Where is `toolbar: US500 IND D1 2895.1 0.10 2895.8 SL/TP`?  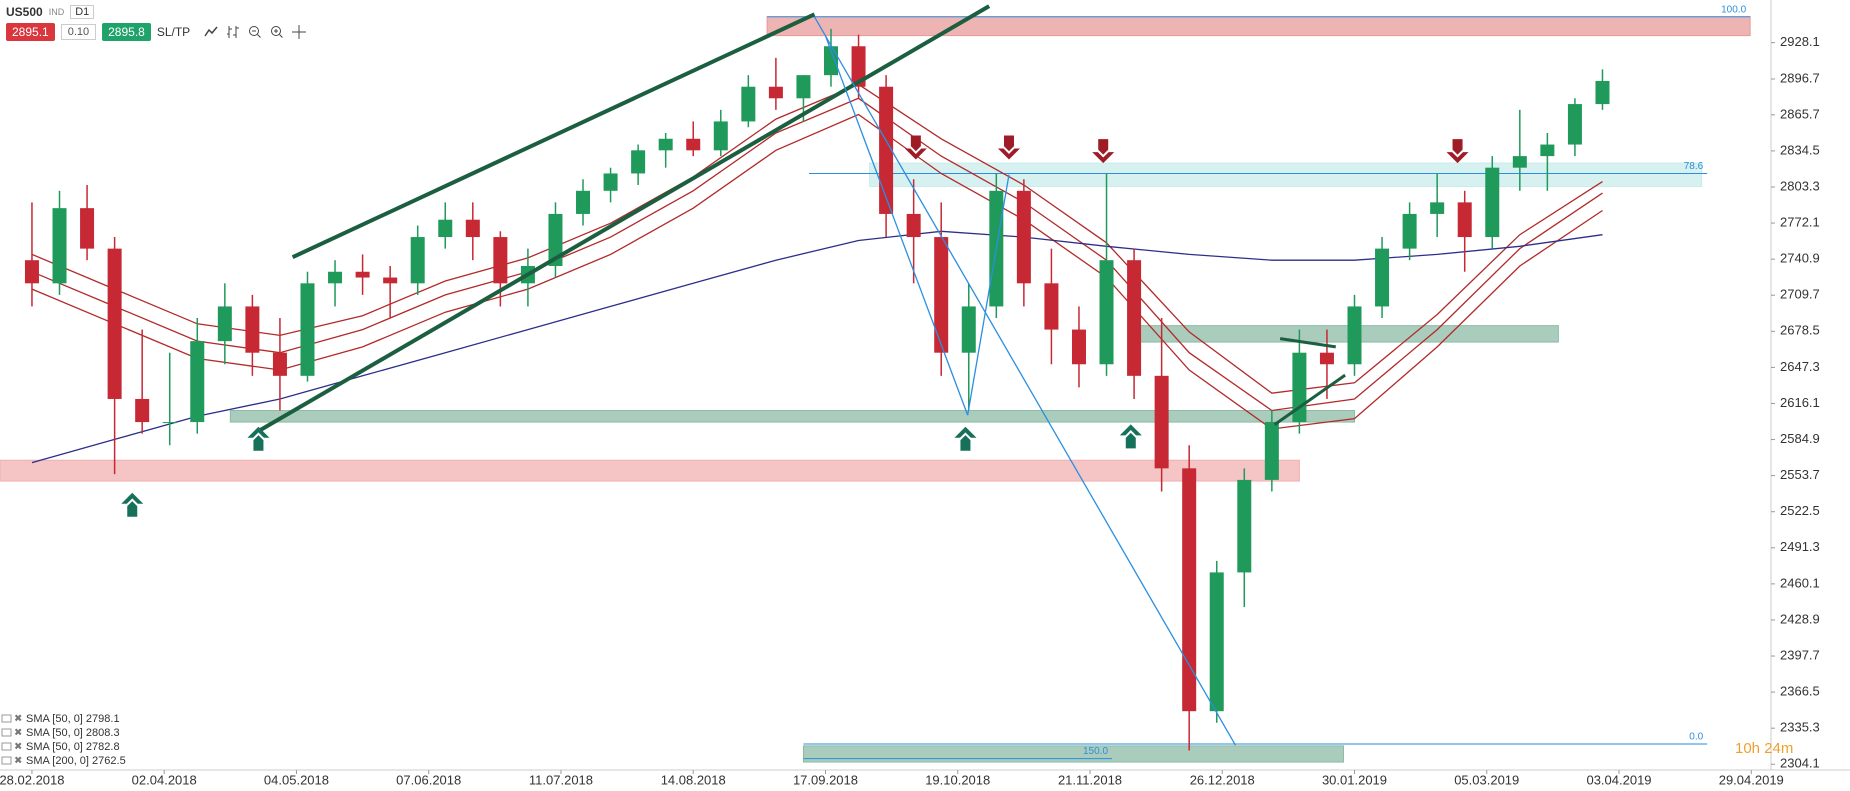 toolbar: US500 IND D1 2895.1 0.10 2895.8 SL/TP is located at coordinates (156, 22).